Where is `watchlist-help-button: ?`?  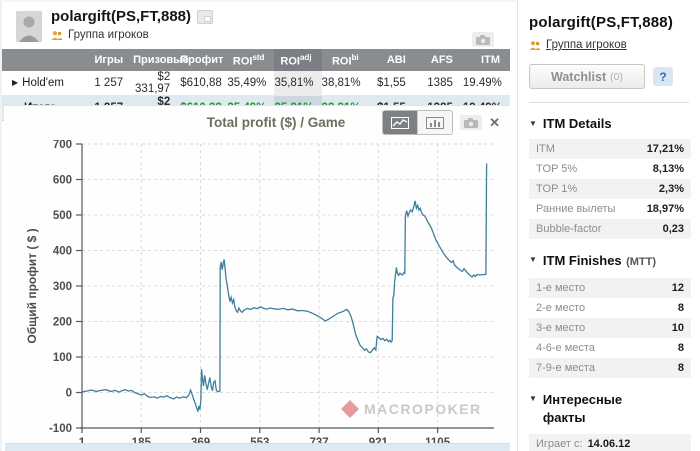 watchlist-help-button: ? is located at coordinates (663, 76).